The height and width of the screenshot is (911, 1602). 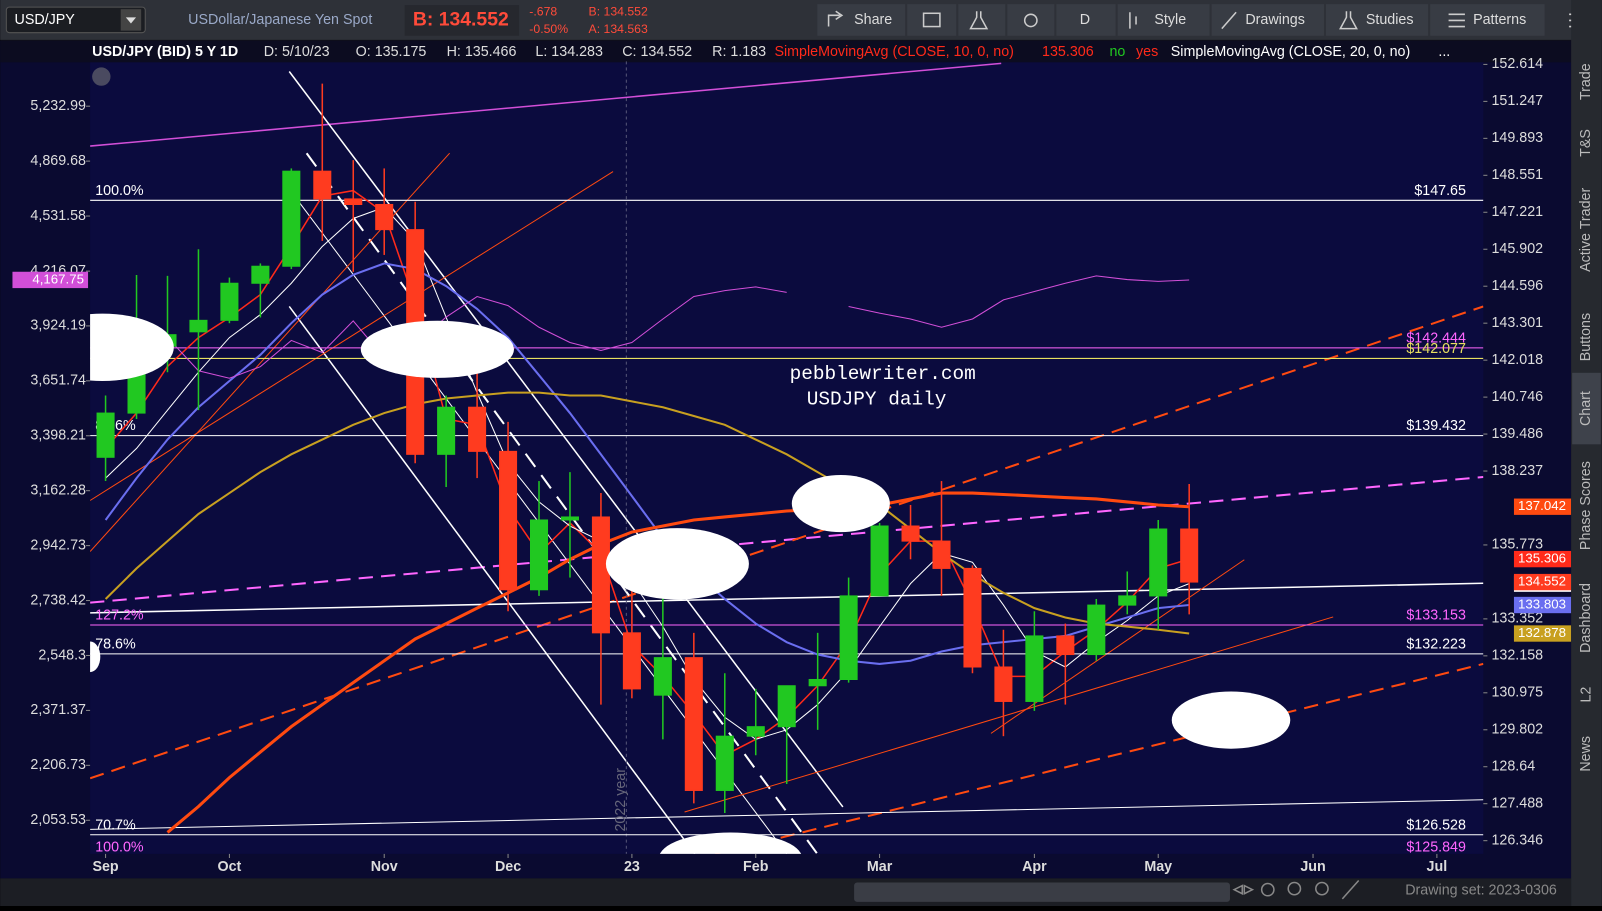 I want to click on y2-tick-label: 5,232.99, so click(x=58, y=106).